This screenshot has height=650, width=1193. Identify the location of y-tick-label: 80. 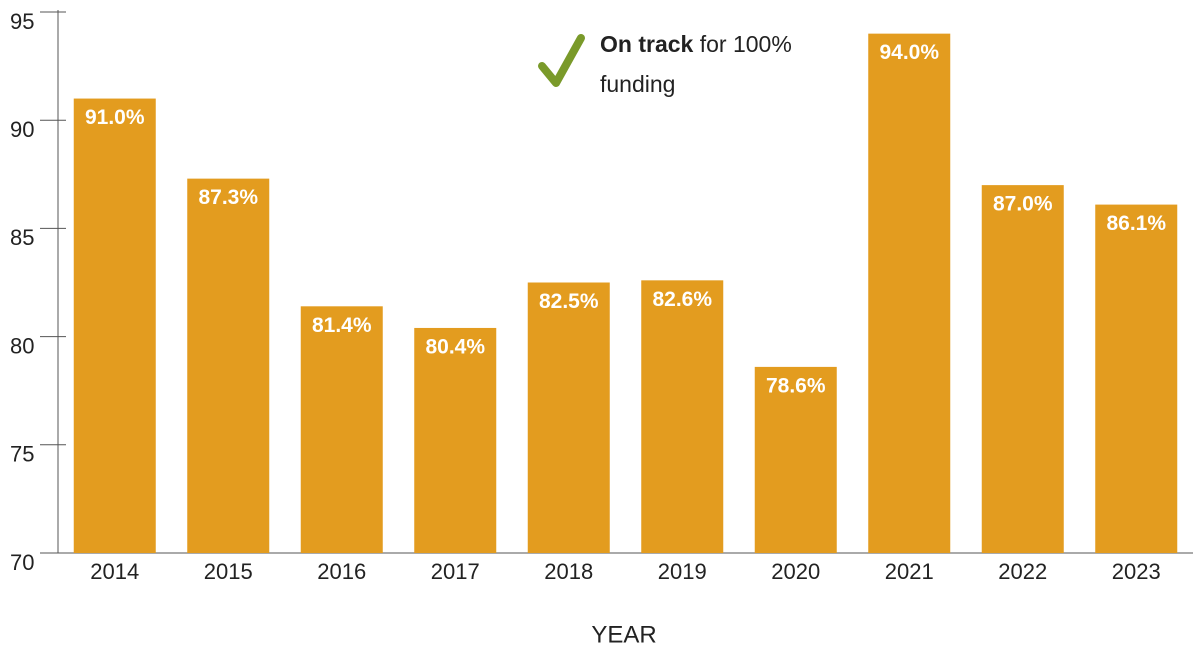
(22, 345).